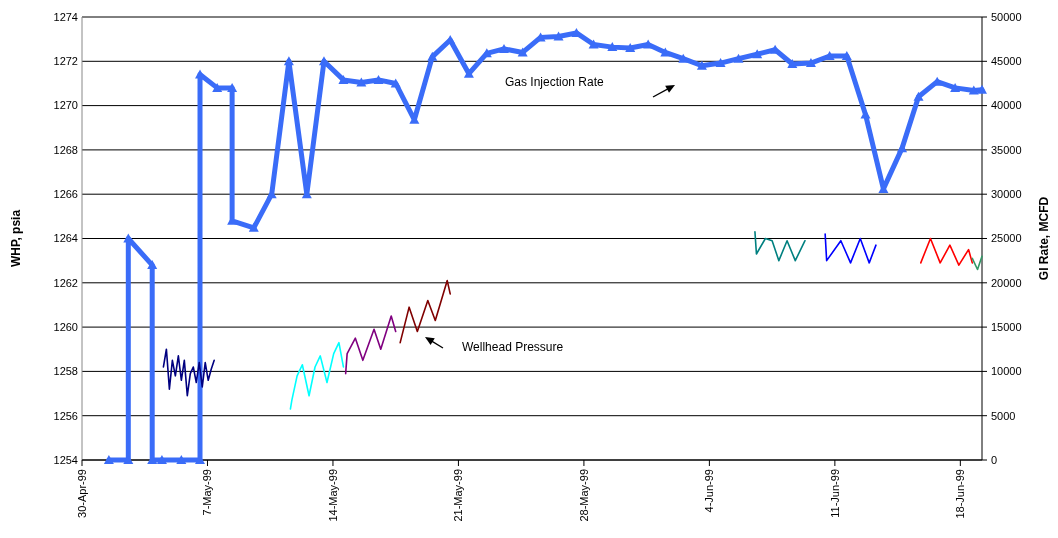 The width and height of the screenshot is (1058, 538). Describe the element at coordinates (1006, 149) in the screenshot. I see `y2-tick-label: 35000` at that location.